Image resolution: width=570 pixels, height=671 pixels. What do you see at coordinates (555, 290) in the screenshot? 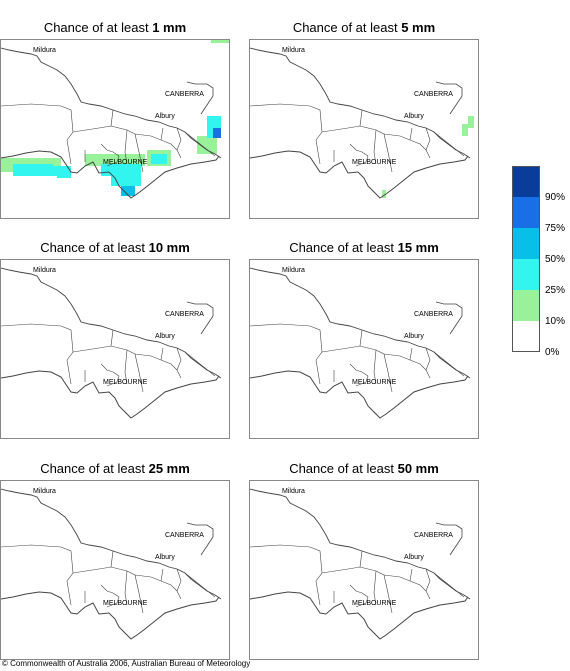
I see `legend-tick: 25%` at bounding box center [555, 290].